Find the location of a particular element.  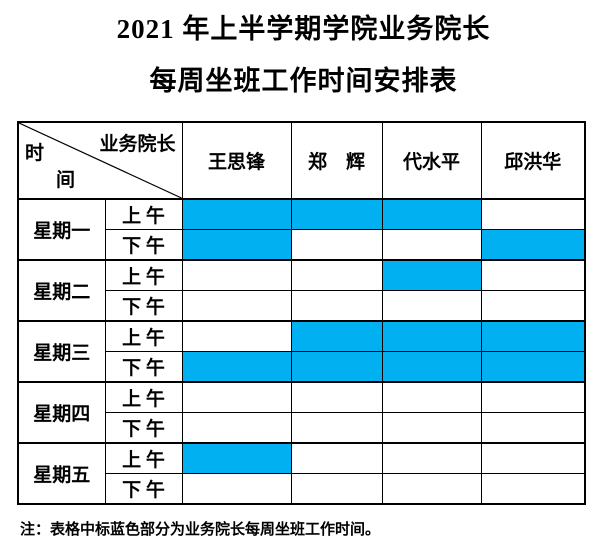

page-title-line1: 2021 年上半学期学院业务院长 is located at coordinates (303, 29).